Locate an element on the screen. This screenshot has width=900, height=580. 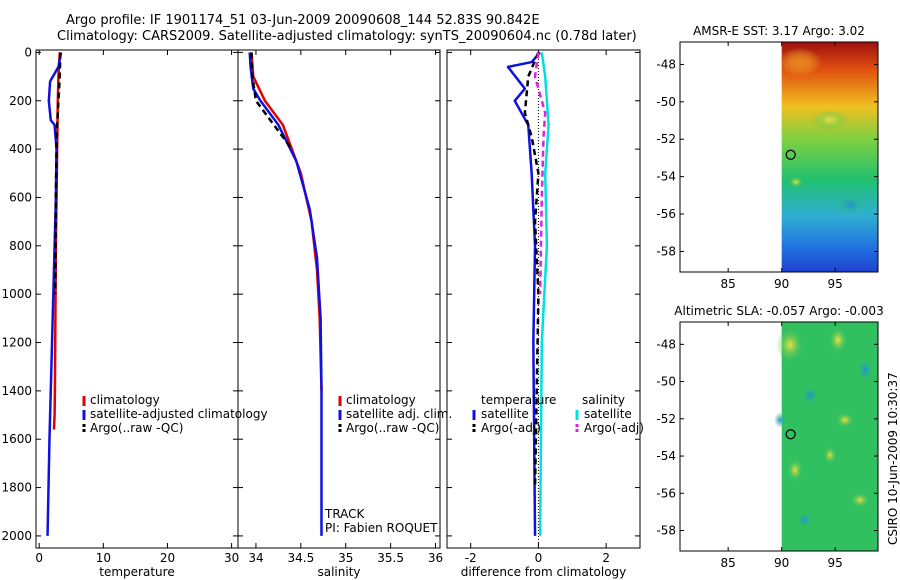
legend-label: satellite adj. clim. is located at coordinates (399, 414).